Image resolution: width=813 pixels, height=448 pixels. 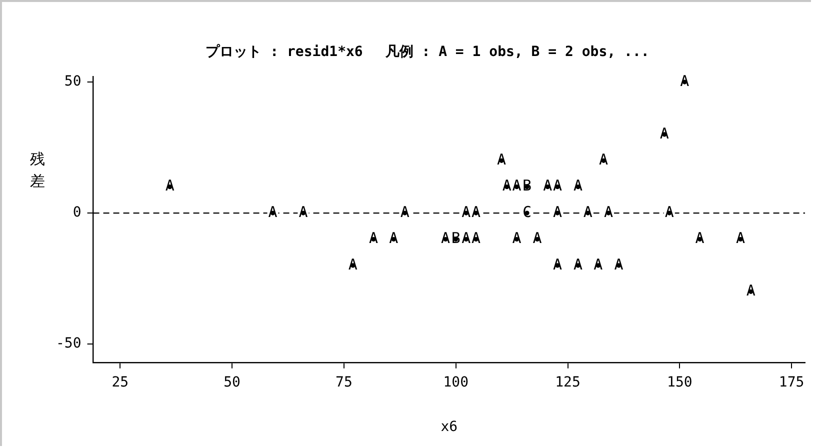 What do you see at coordinates (77, 212) in the screenshot?
I see `y-tick-label: 0` at bounding box center [77, 212].